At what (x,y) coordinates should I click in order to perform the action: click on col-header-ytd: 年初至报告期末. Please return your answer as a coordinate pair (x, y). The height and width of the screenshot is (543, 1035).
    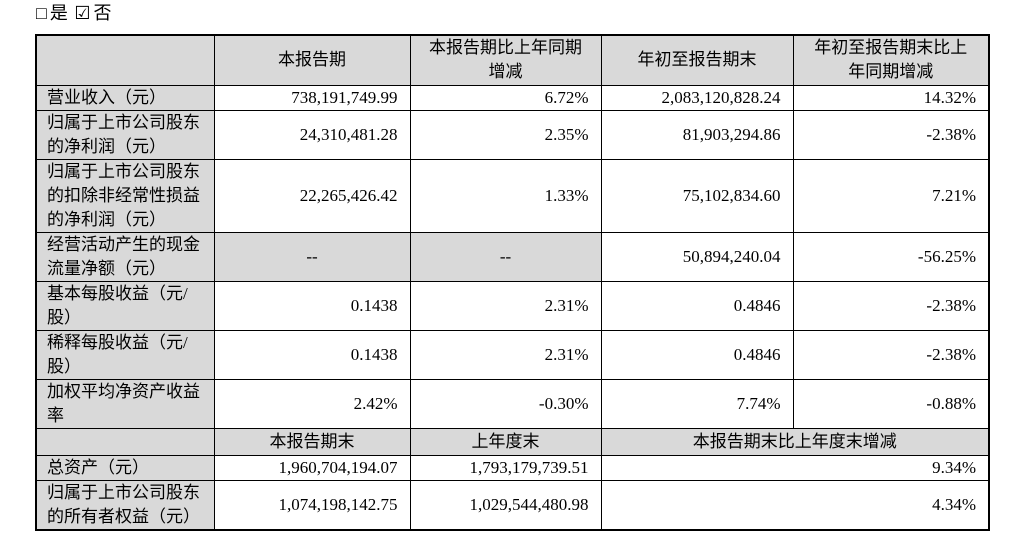
    Looking at the image, I should click on (697, 60).